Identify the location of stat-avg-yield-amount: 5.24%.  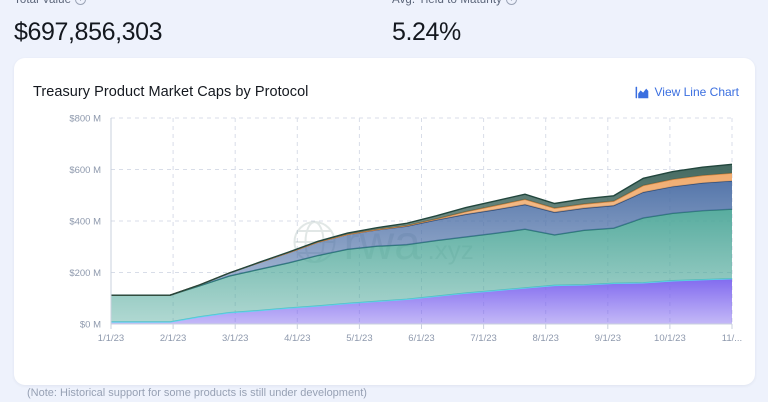
(426, 32).